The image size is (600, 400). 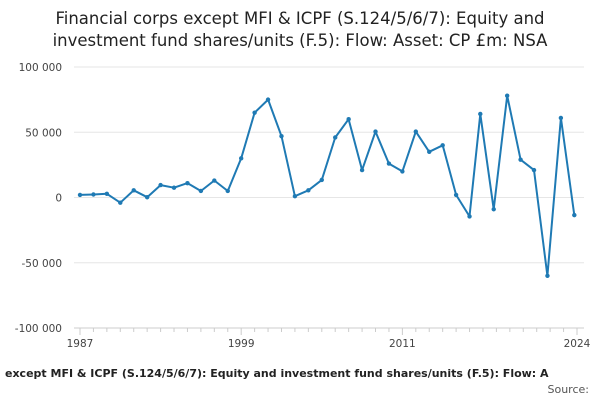 I want to click on x-tick-label-3: 2024, so click(x=577, y=344).